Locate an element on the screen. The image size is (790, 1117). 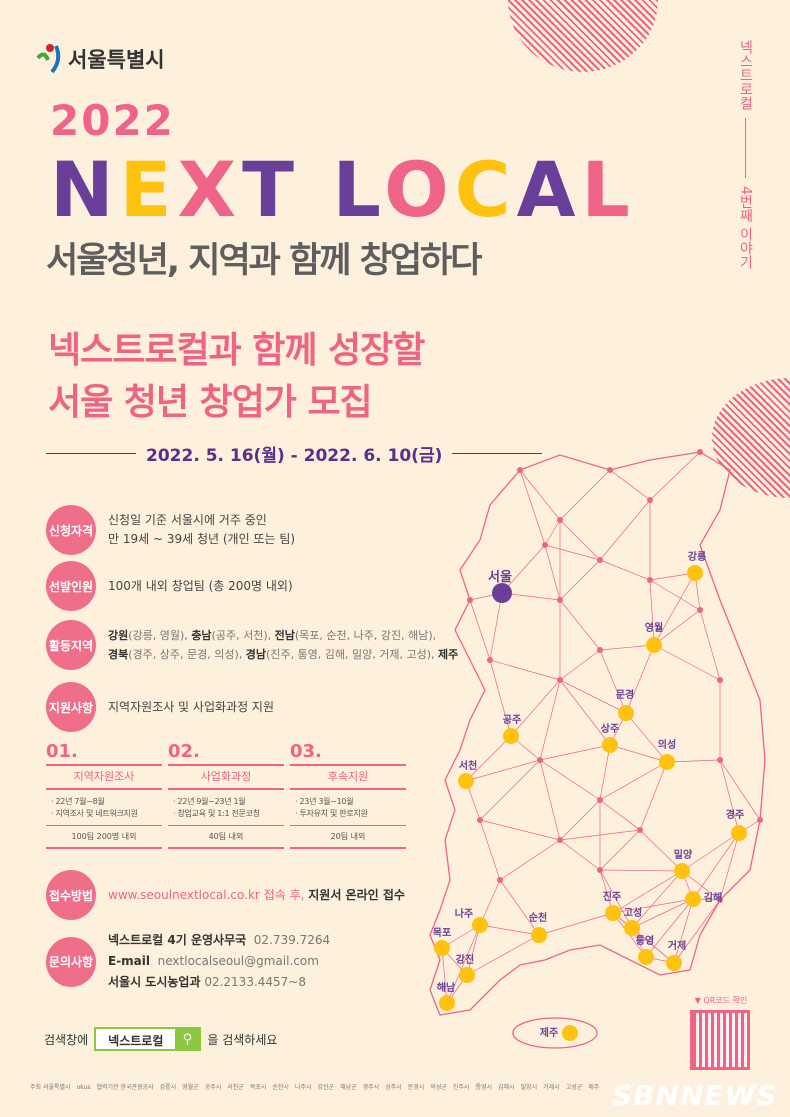
eligibility-line2: 만 19세 ~ 39세 청년 (개인 또는 팀) is located at coordinates (202, 539).